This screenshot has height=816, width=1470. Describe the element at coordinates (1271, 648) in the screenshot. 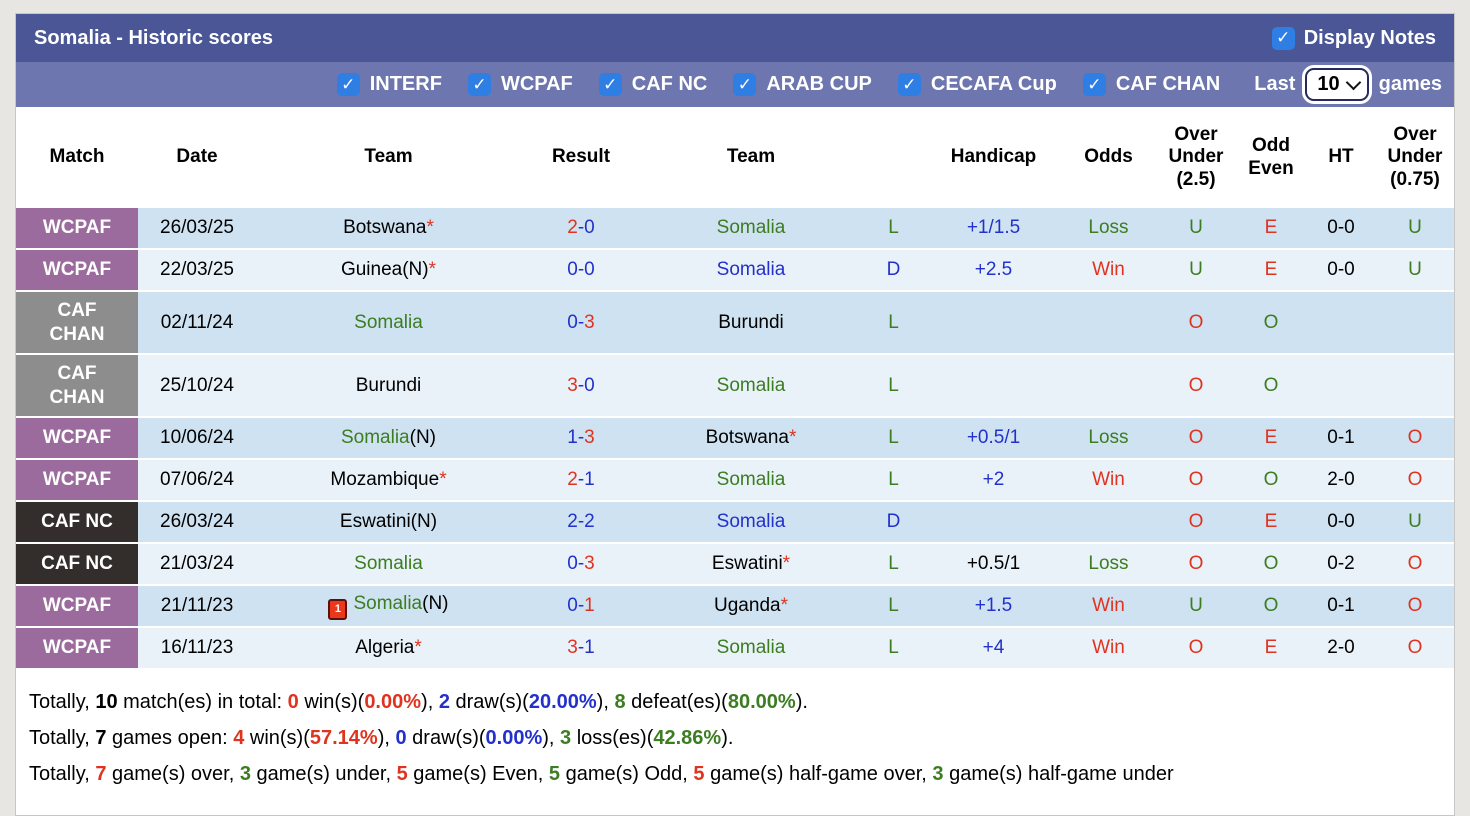

I see `odd-even-value: E` at that location.